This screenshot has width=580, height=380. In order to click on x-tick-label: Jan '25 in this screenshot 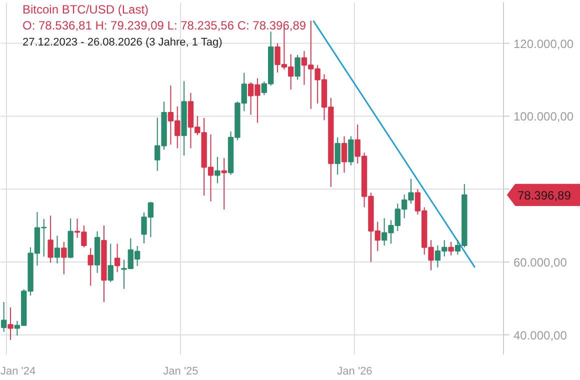, I will do `click(180, 372)`.